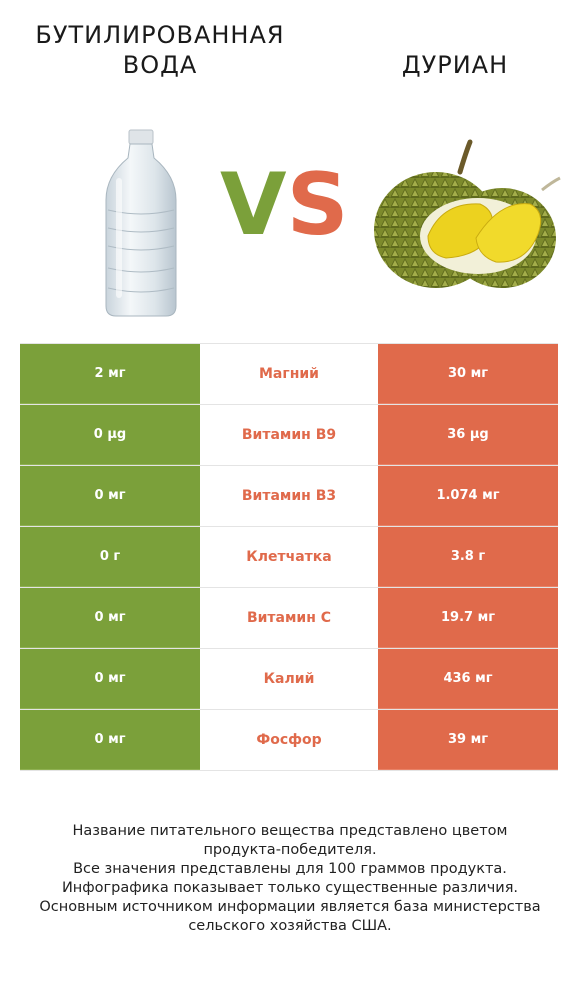  What do you see at coordinates (160, 65) in the screenshot?
I see `left-title-line2: ВОДА` at bounding box center [160, 65].